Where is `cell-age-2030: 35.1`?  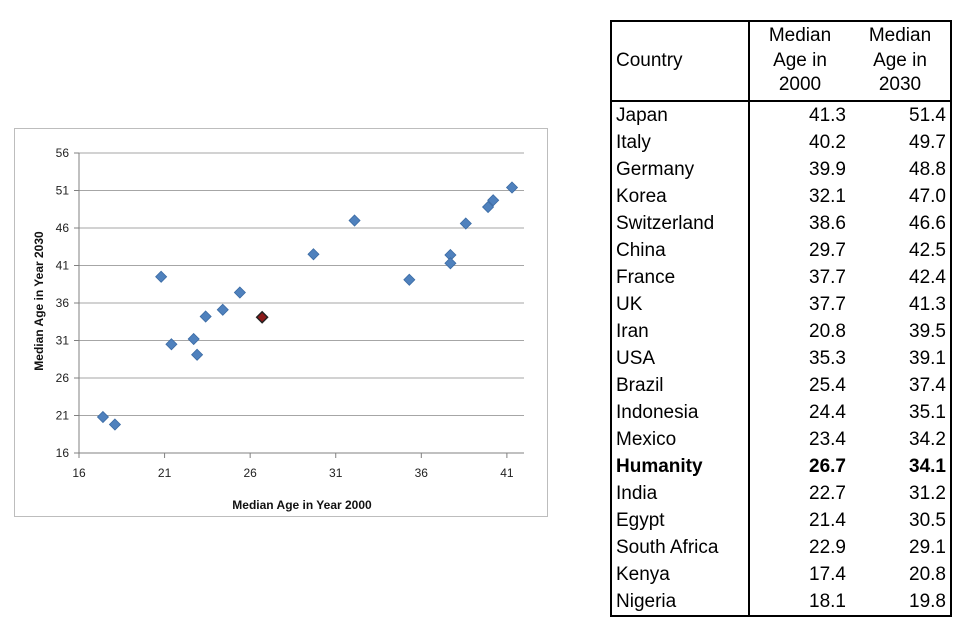
cell-age-2030: 35.1 is located at coordinates (927, 412).